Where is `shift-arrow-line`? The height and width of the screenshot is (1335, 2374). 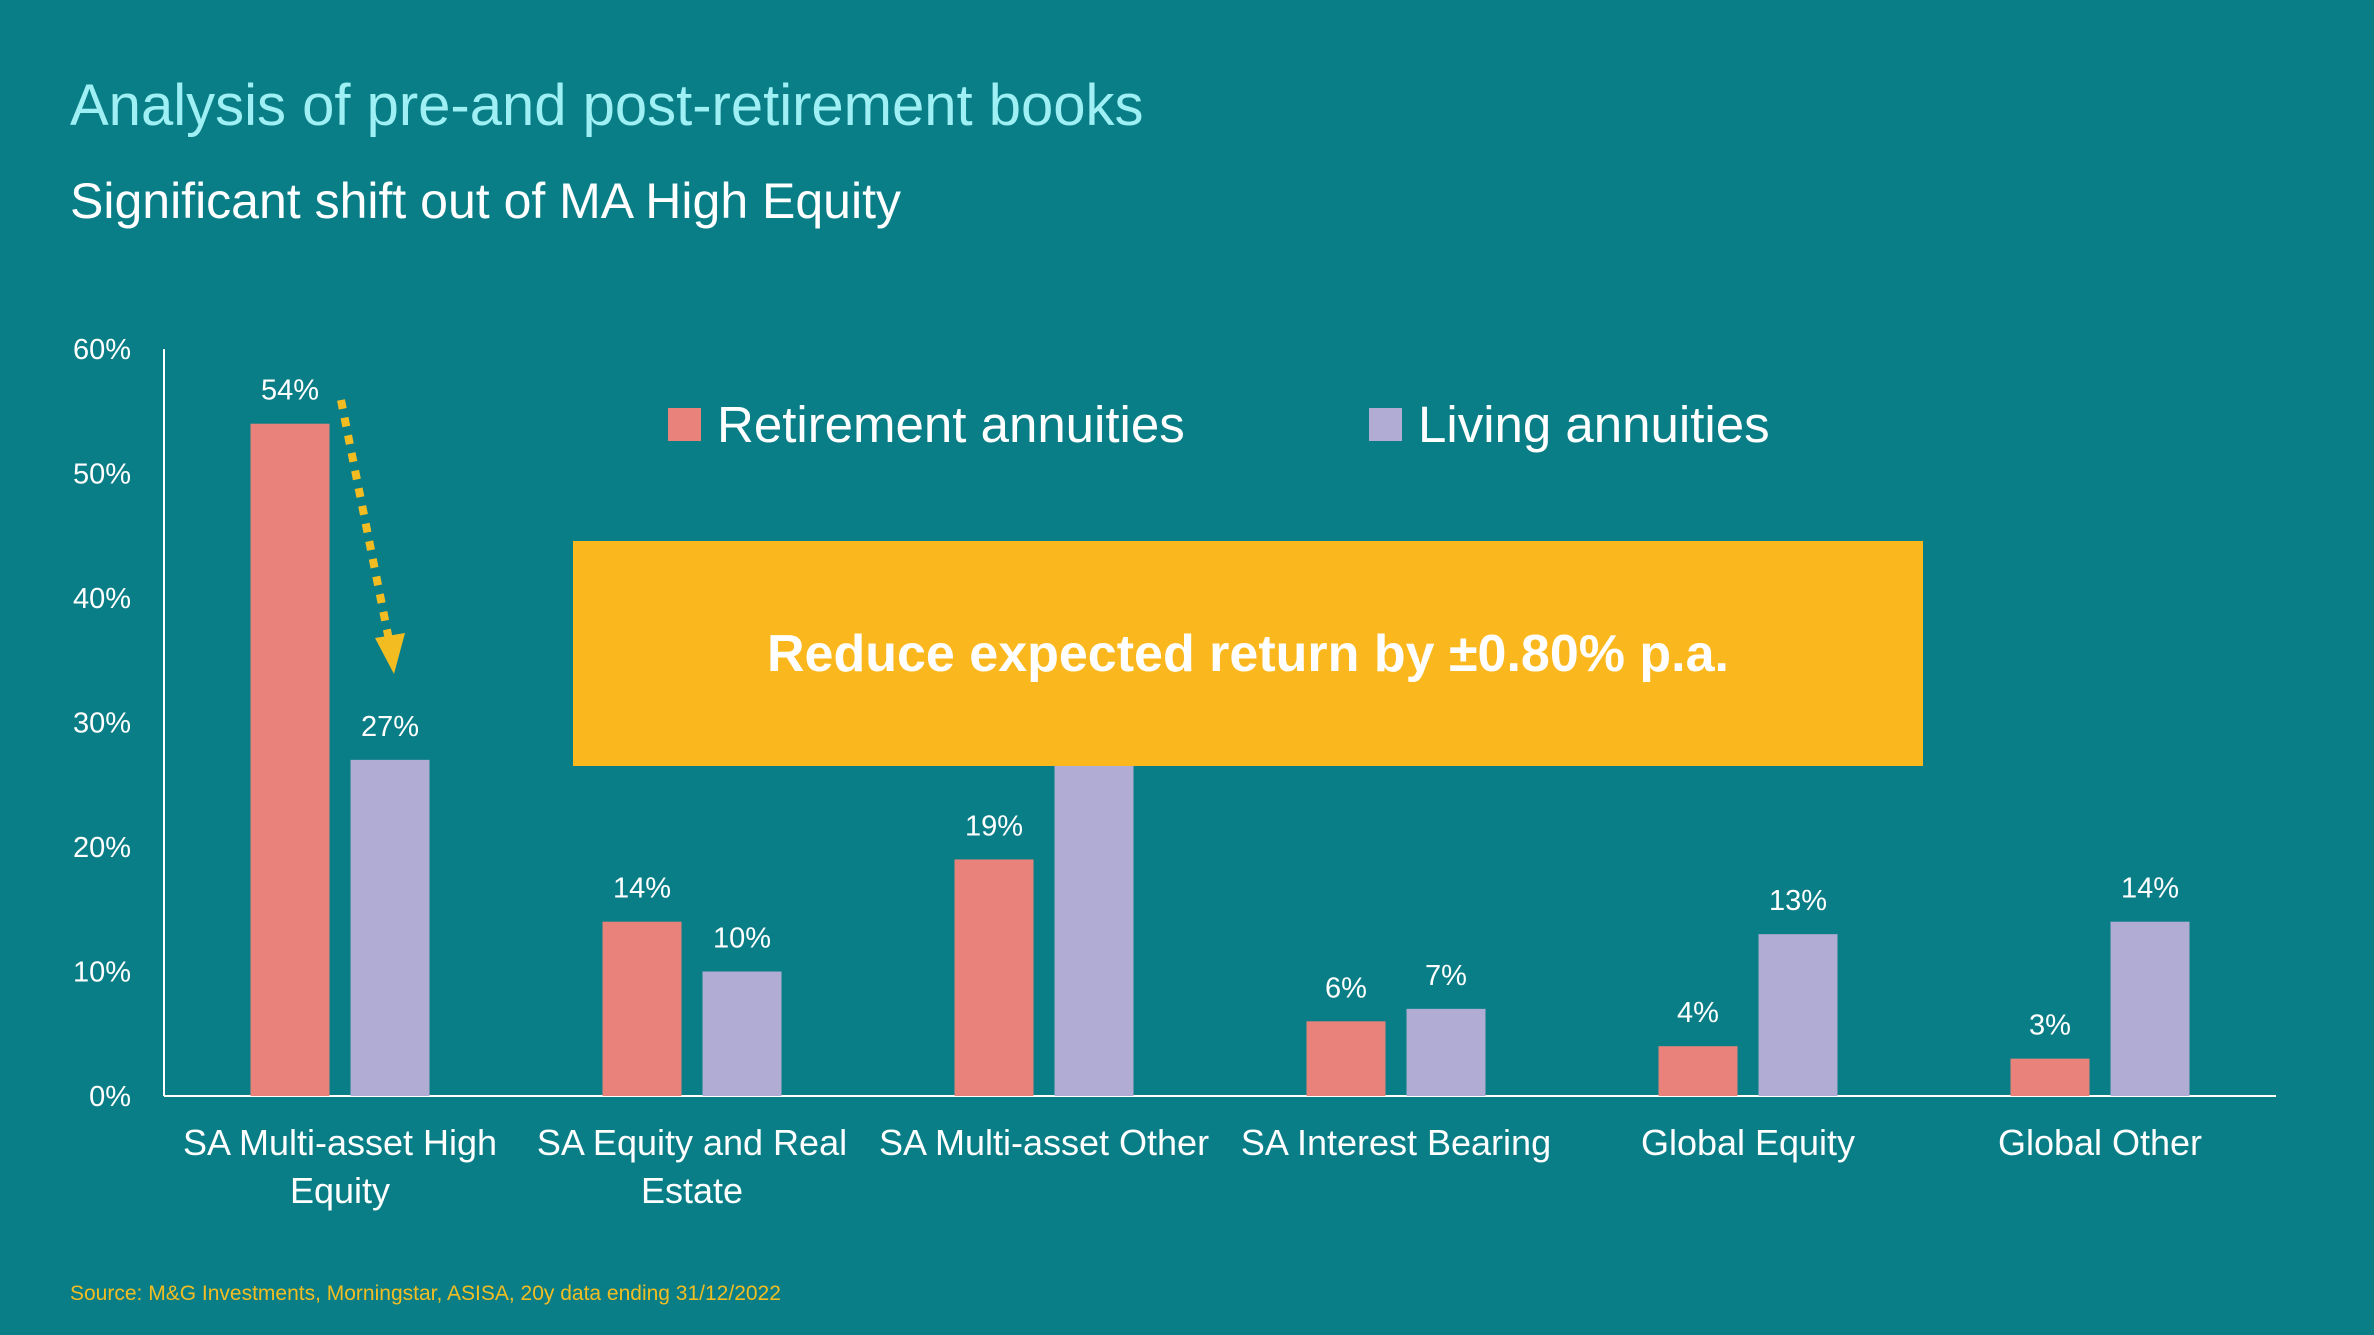
shift-arrow-line is located at coordinates (366, 525).